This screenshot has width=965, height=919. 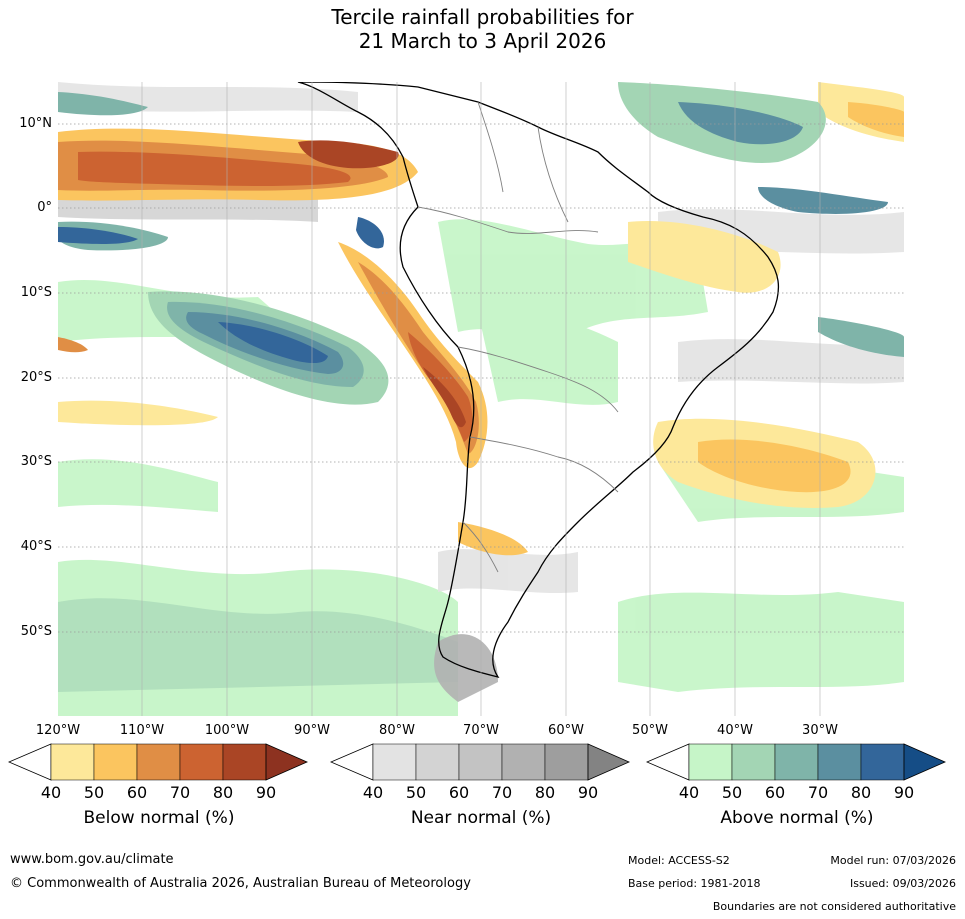 What do you see at coordinates (481, 730) in the screenshot?
I see `lon-label-70w: 70°W` at bounding box center [481, 730].